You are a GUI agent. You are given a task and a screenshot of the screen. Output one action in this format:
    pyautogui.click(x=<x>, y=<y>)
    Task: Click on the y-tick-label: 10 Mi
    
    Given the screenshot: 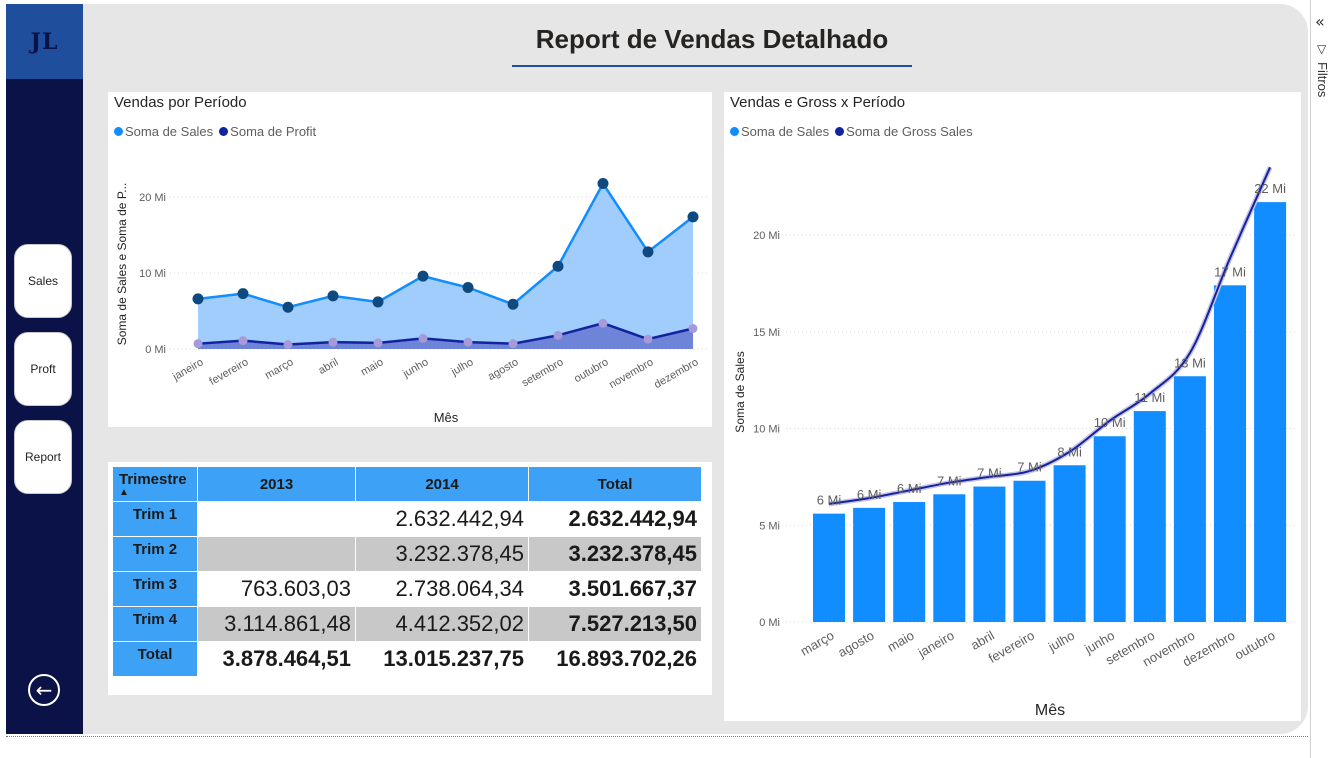 What is the action you would take?
    pyautogui.click(x=766, y=430)
    